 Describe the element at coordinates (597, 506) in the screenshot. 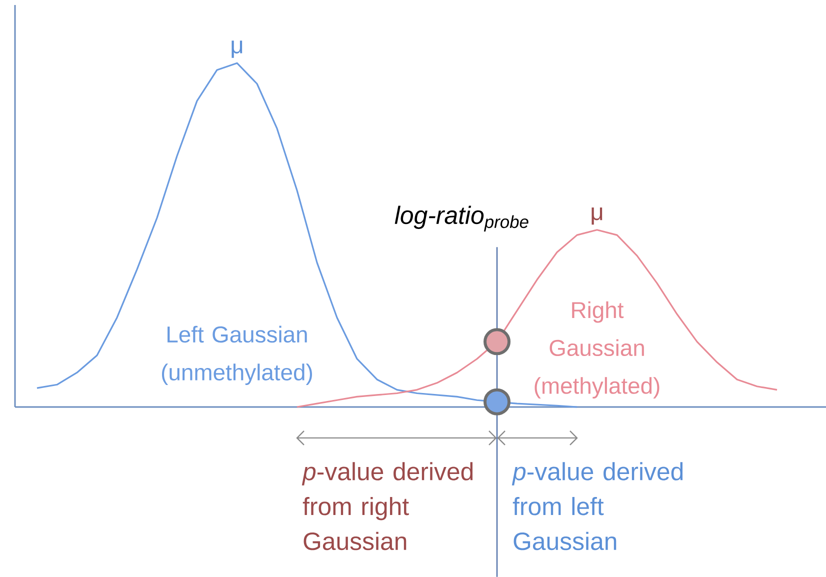

I see `text: p-value derived from left Gaussian` at that location.